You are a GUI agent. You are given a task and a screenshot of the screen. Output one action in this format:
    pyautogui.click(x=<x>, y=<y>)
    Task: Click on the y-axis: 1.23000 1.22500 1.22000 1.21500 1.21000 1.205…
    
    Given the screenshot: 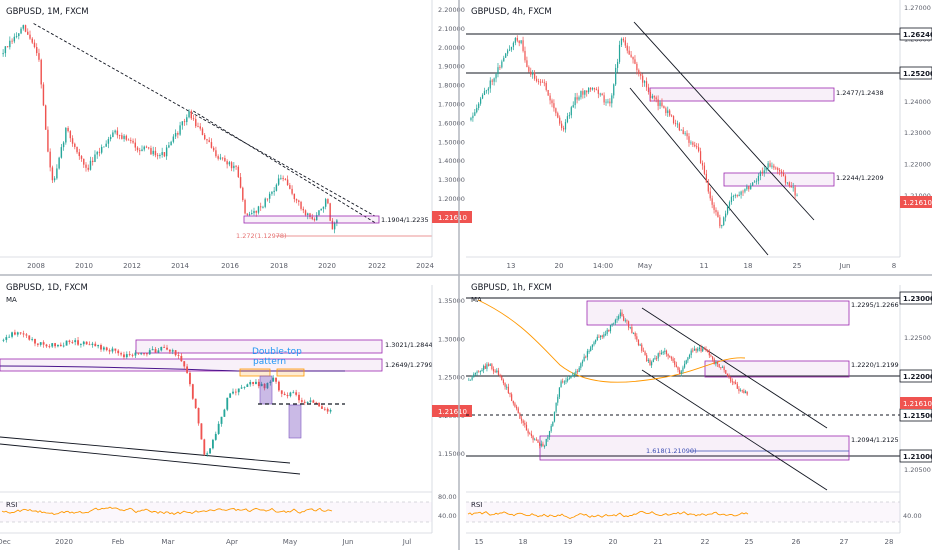 What is the action you would take?
    pyautogui.click(x=917, y=384)
    